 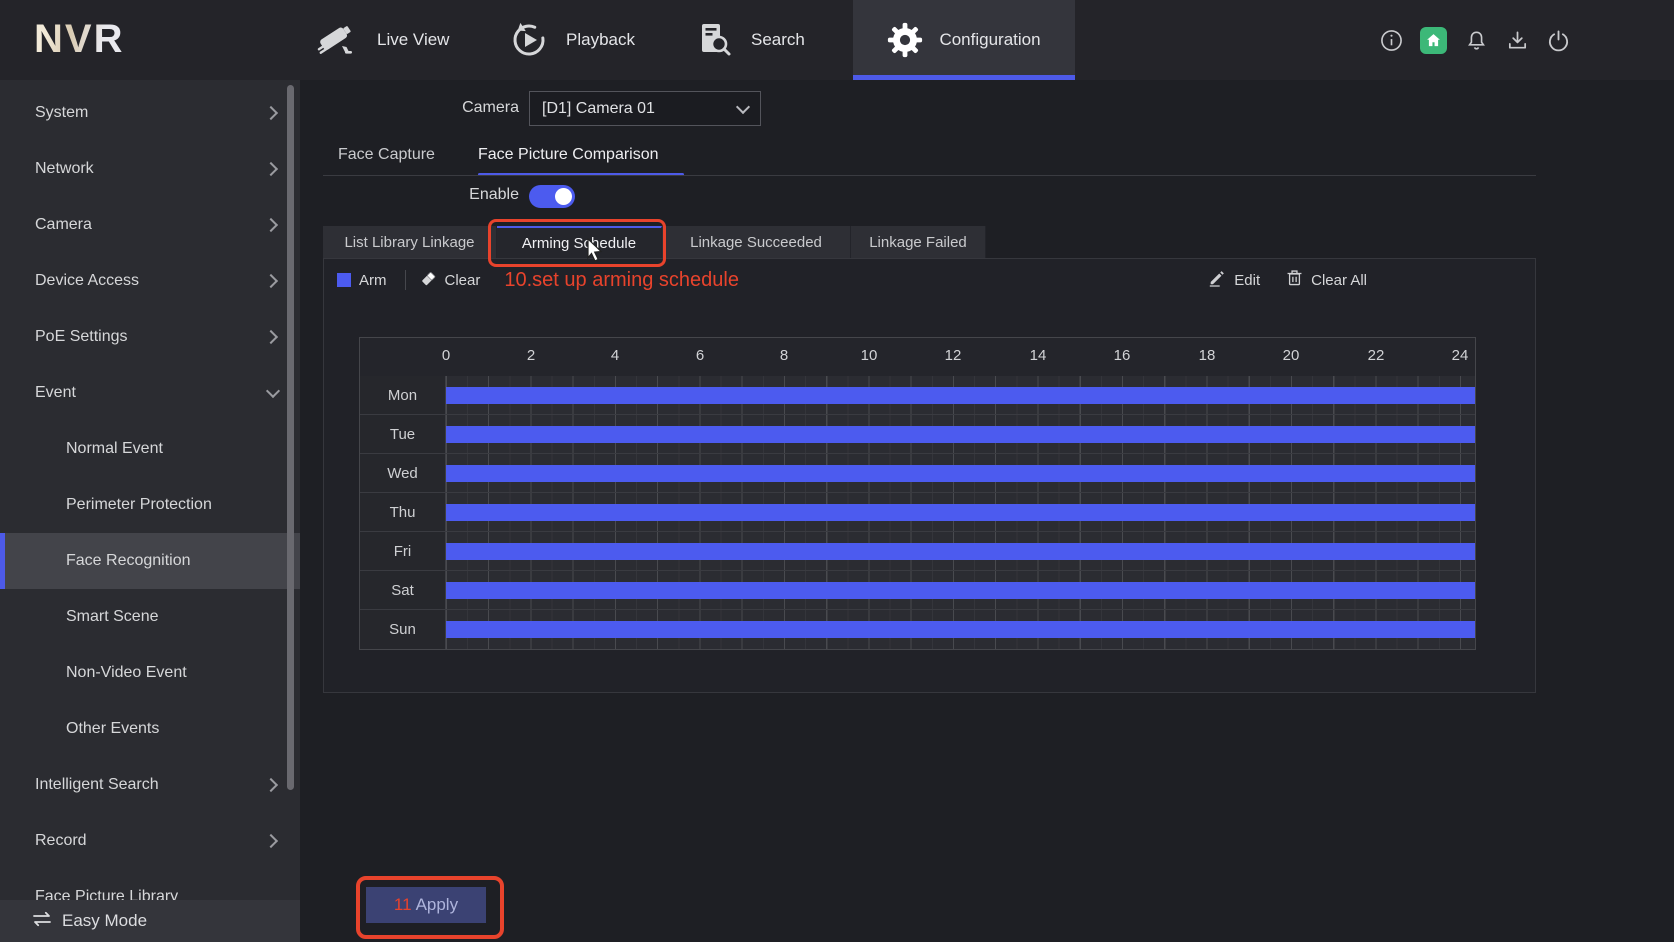 What do you see at coordinates (743, 106) in the screenshot?
I see `chevron-down-icon` at bounding box center [743, 106].